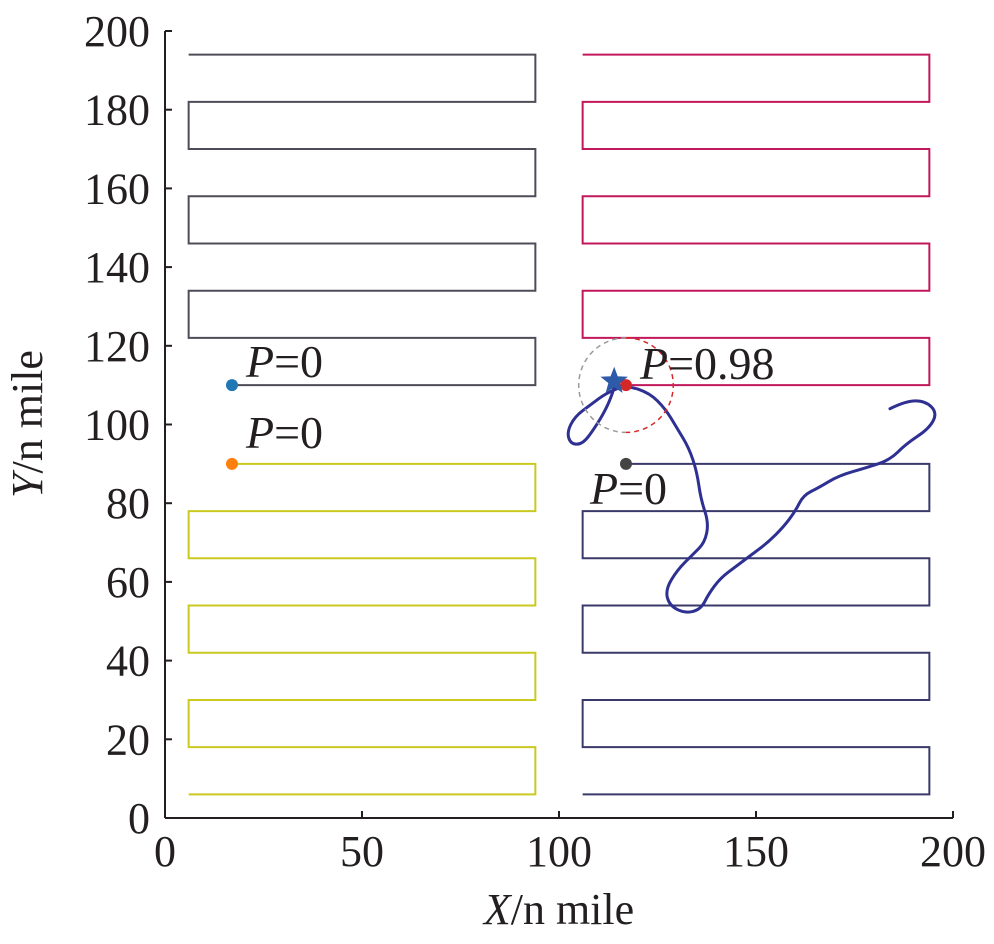  Describe the element at coordinates (117, 425) in the screenshot. I see `y-tick-label: 100` at that location.